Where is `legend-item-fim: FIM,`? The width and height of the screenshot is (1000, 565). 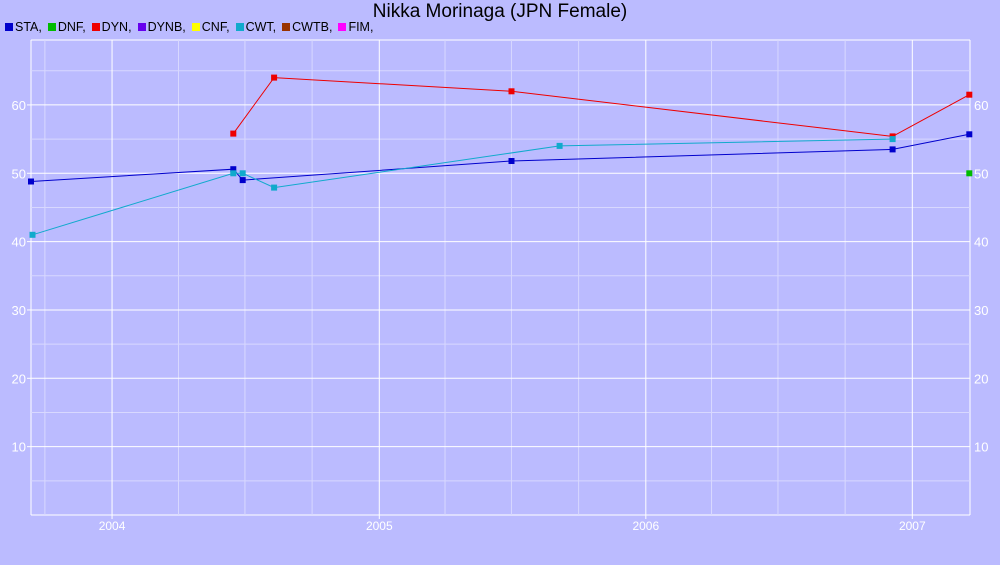 legend-item-fim: FIM, is located at coordinates (355, 27).